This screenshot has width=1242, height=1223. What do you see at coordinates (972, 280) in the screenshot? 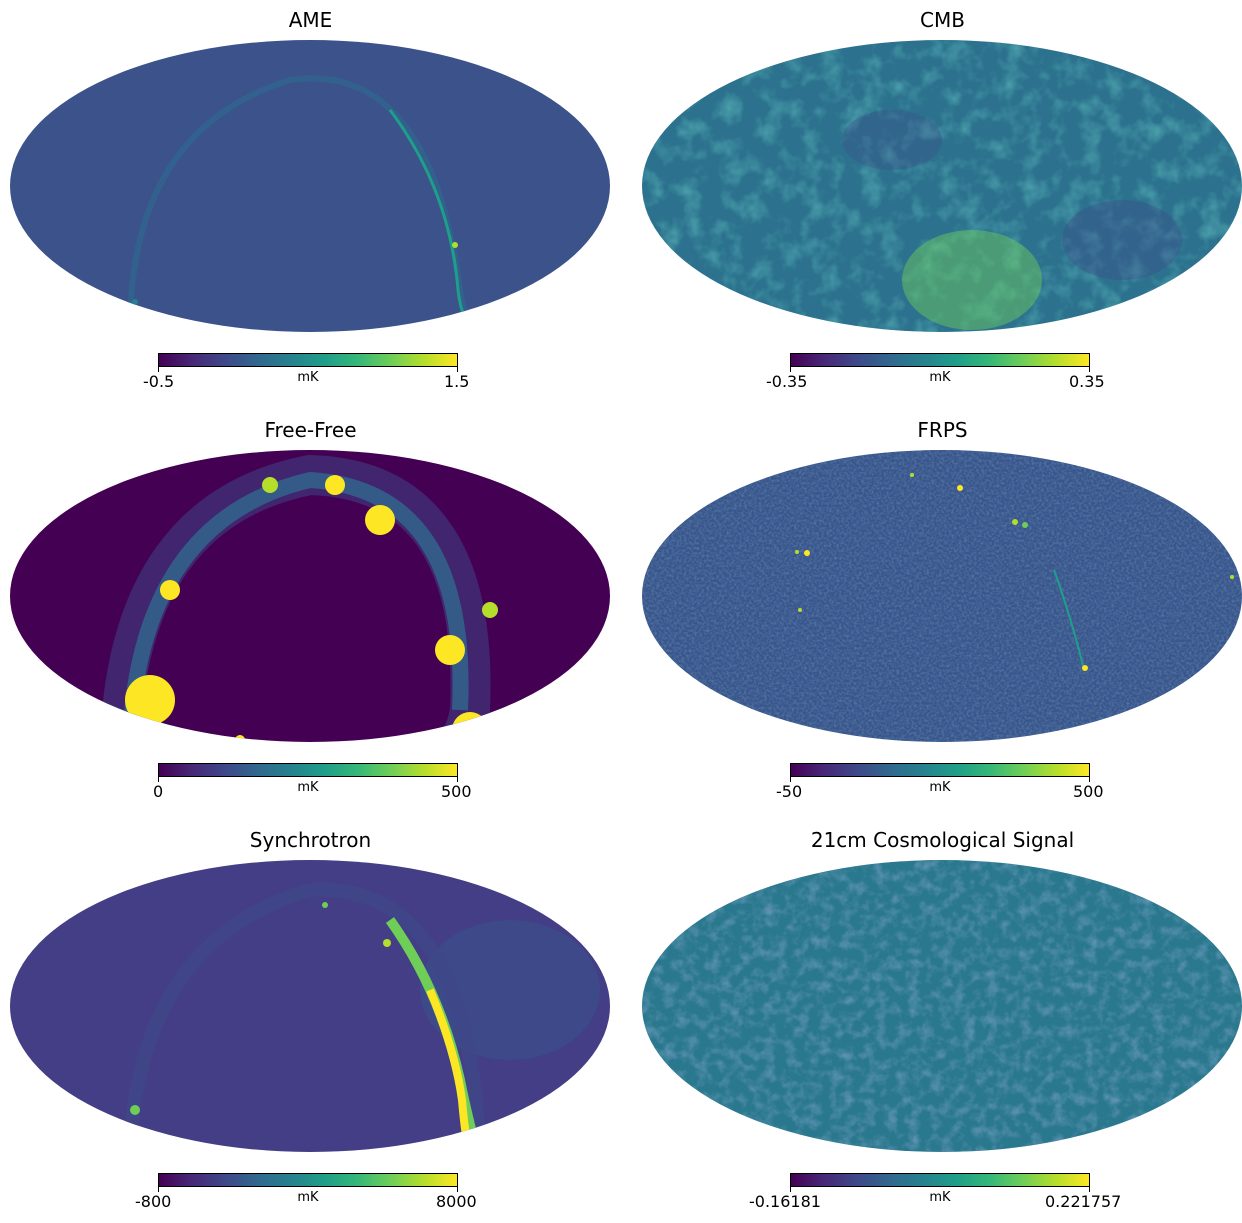
I see `warm-region` at bounding box center [972, 280].